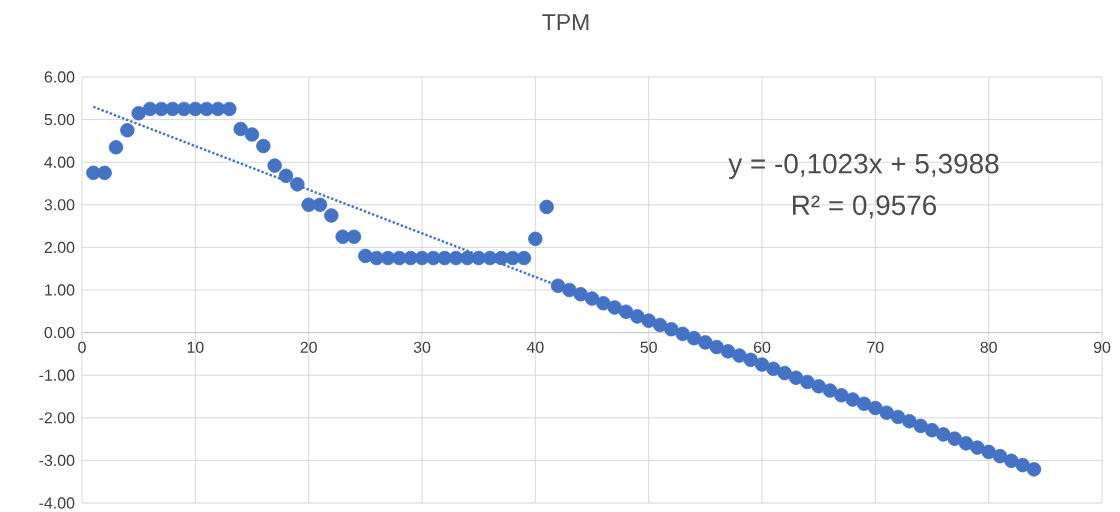  Describe the element at coordinates (762, 347) in the screenshot. I see `x-tick-label: 60` at that location.